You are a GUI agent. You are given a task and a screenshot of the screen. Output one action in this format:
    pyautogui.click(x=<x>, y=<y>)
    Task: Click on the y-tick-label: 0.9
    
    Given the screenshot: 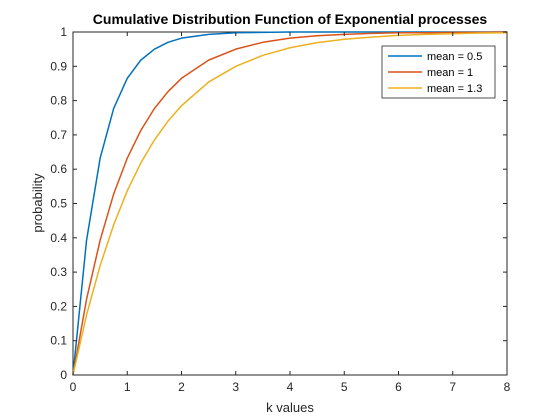 What is the action you would take?
    pyautogui.click(x=58, y=66)
    